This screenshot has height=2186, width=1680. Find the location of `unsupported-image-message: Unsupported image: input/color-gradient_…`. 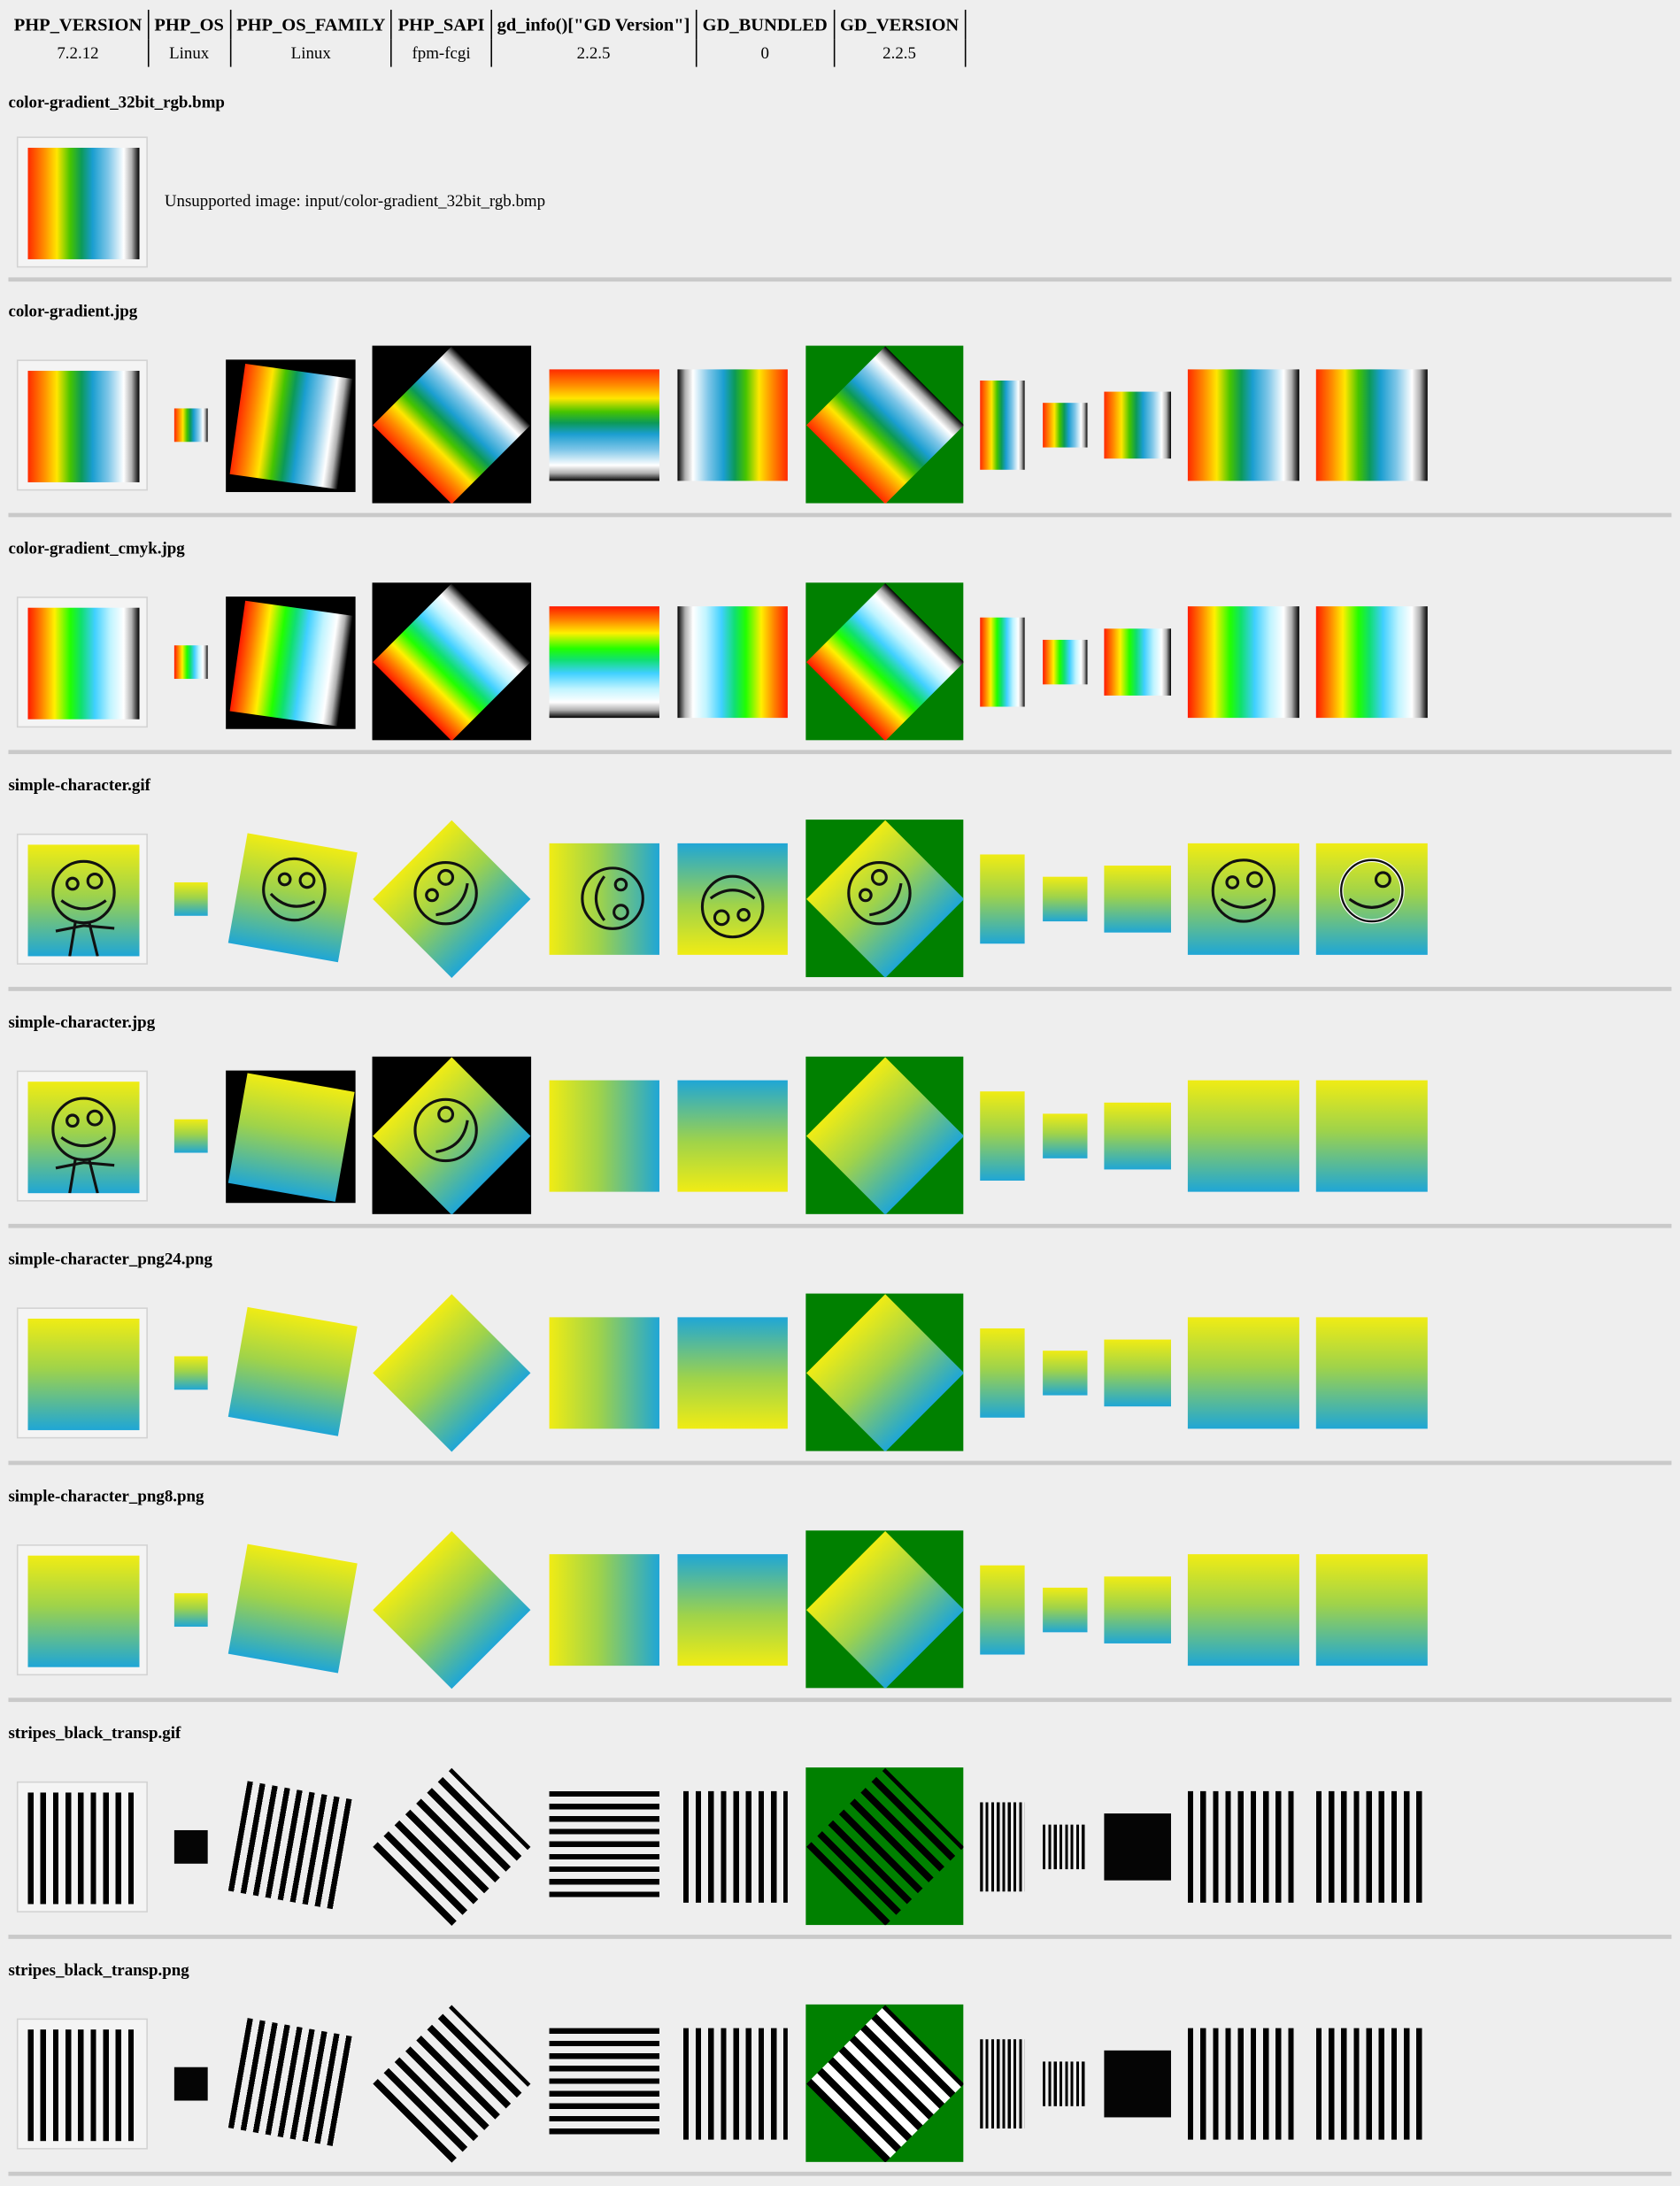

unsupported-image-message: Unsupported image: input/color-gradient_… is located at coordinates (355, 200).